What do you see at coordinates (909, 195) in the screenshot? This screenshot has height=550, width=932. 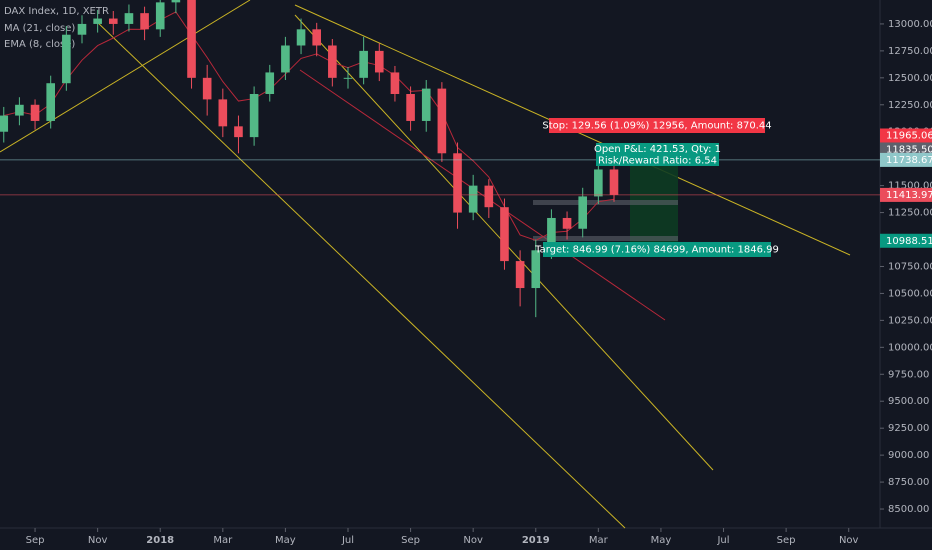 I see `price-tag-label: 11413.97` at bounding box center [909, 195].